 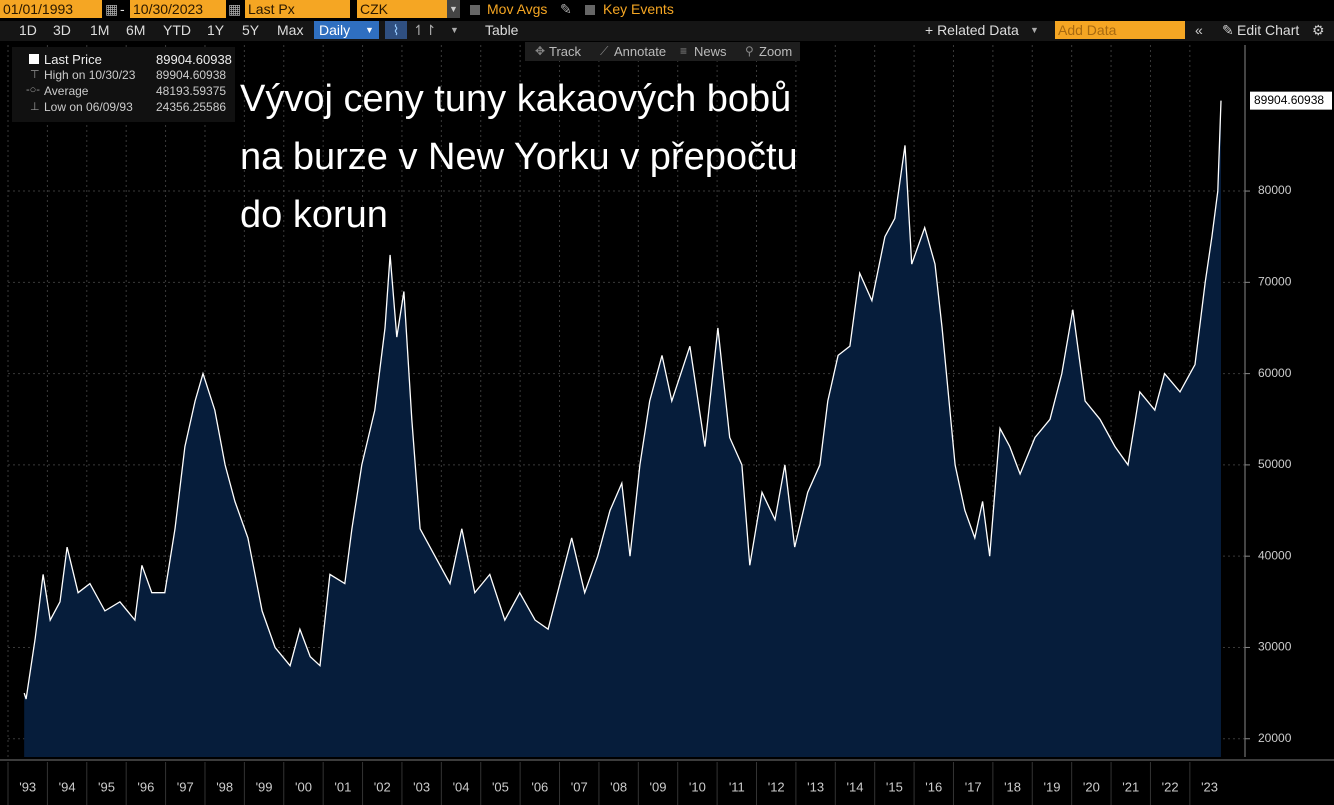 I want to click on legend-label: Last Price, so click(x=73, y=59).